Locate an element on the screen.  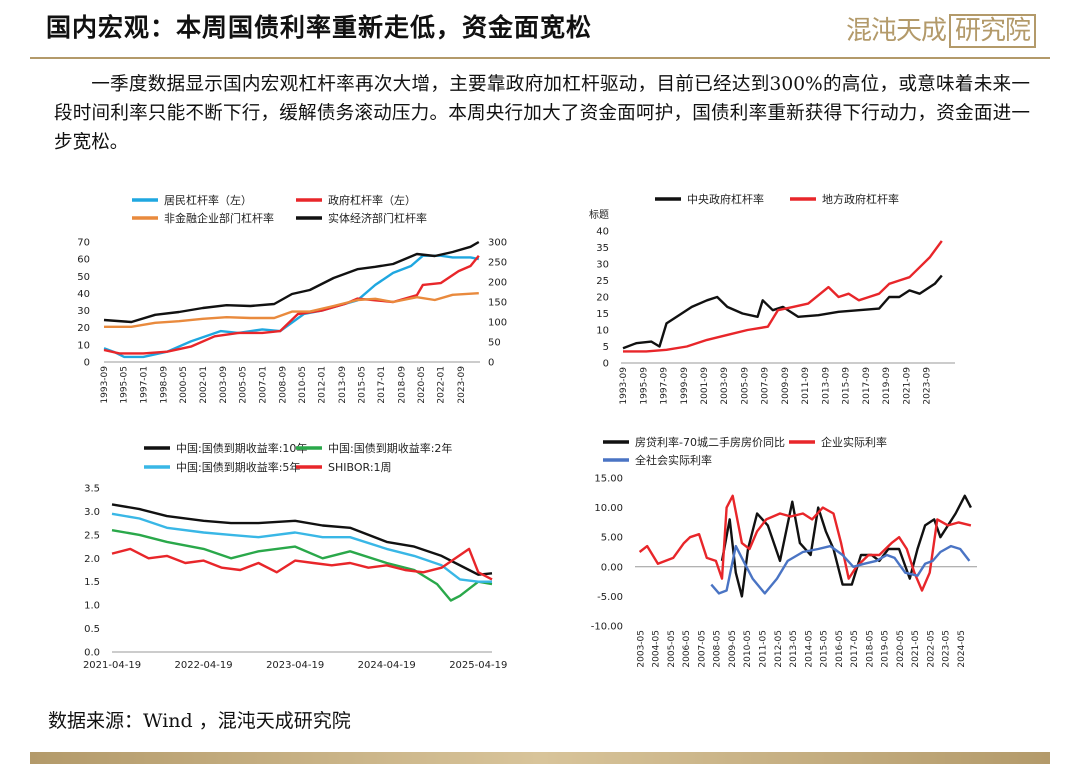
series-10y is located at coordinates (302, 539).